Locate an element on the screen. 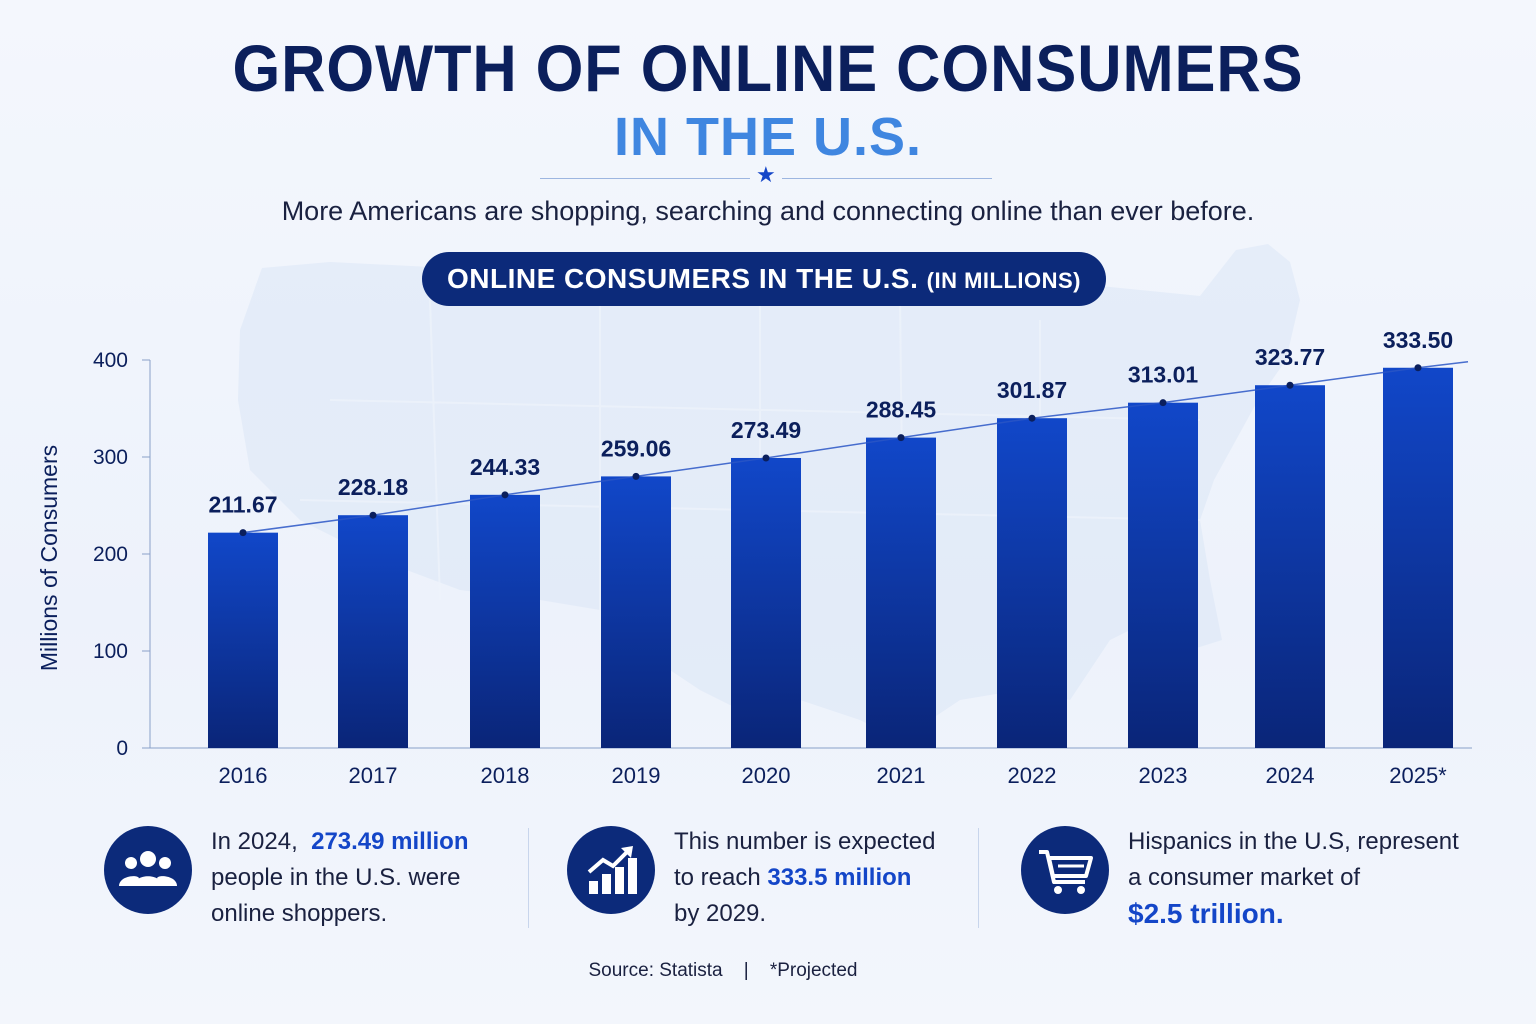 This screenshot has height=1024, width=1536. bar-2019 is located at coordinates (636, 612).